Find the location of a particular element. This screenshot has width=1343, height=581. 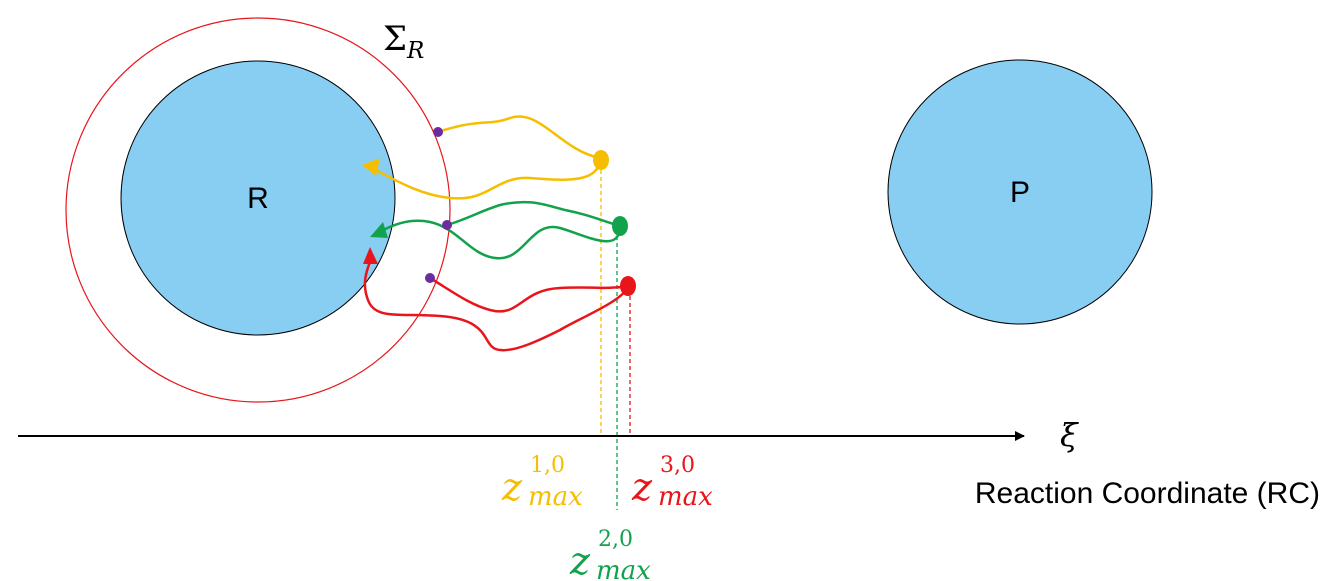

zmax-2-label: z 2,0 max is located at coordinates (610, 554).